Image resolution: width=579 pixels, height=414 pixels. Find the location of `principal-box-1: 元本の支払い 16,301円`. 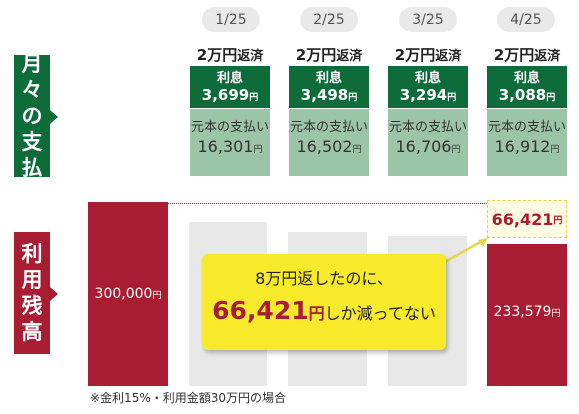

principal-box-1: 元本の支払い 16,301円 is located at coordinates (230, 142).